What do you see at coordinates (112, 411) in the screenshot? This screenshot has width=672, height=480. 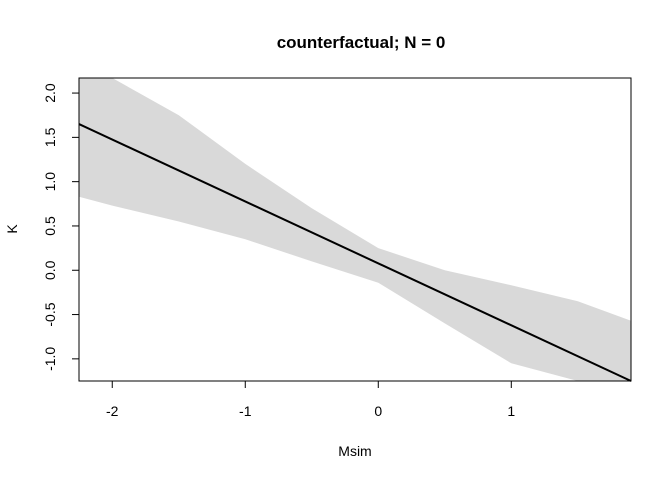 I see `x-tick-label: -2` at bounding box center [112, 411].